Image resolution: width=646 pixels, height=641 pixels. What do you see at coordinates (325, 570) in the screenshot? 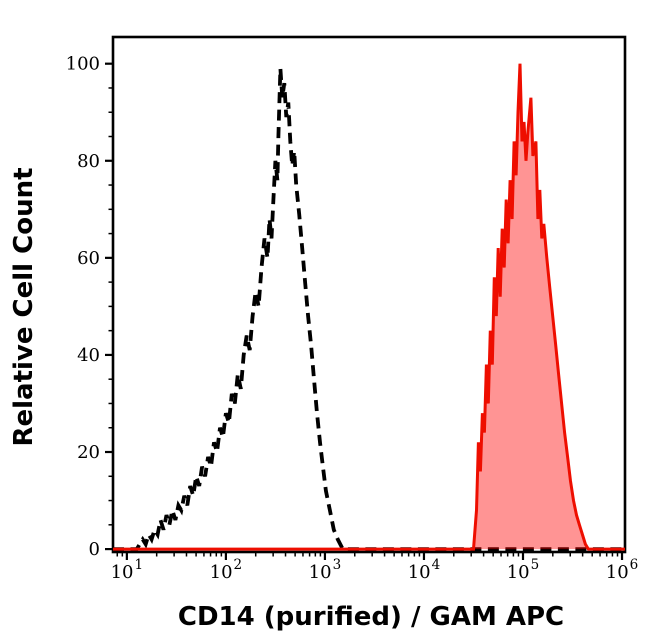
I see `x-tick-label: 10³` at bounding box center [325, 570].